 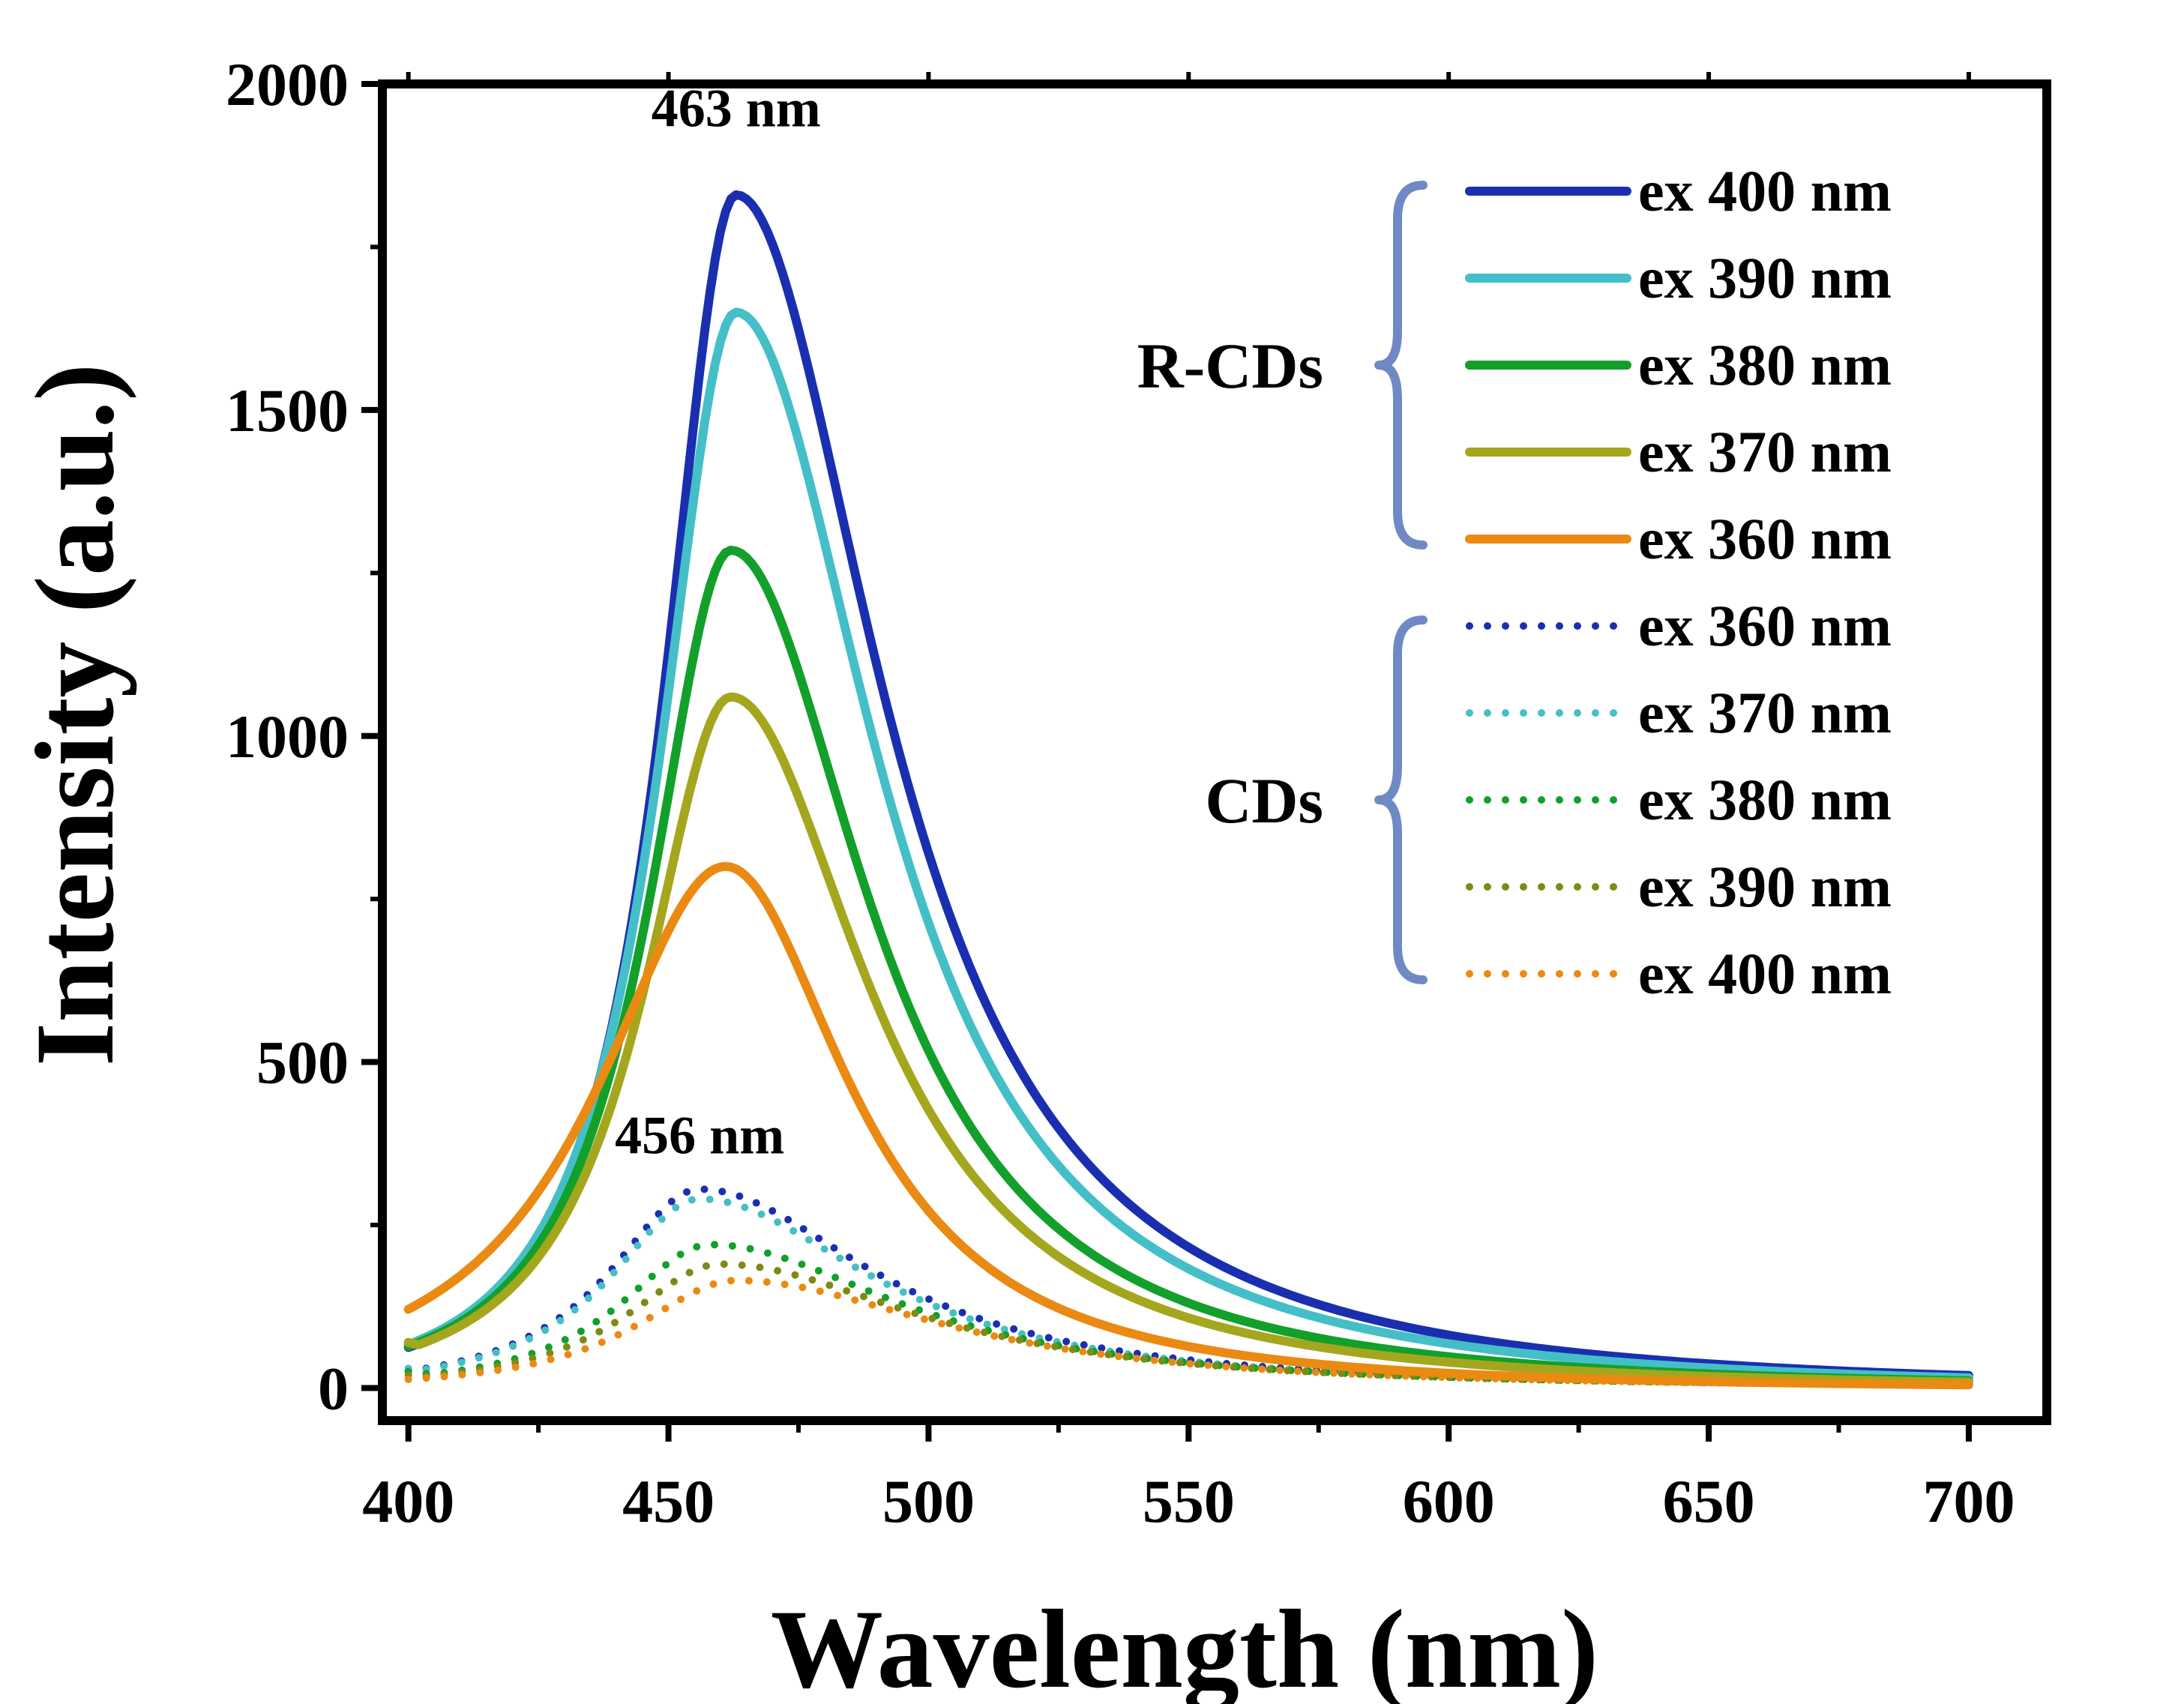 I want to click on x-tick-label: 550, so click(x=1189, y=1501).